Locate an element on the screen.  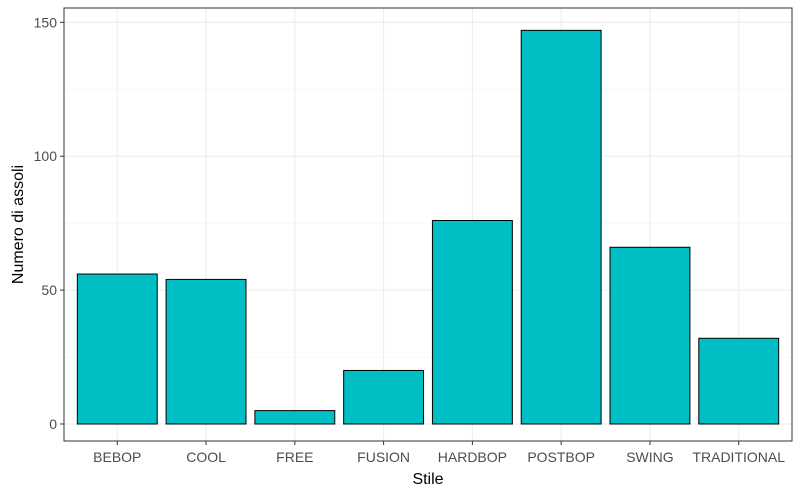
y-tick-label: 50 is located at coordinates (49, 290).